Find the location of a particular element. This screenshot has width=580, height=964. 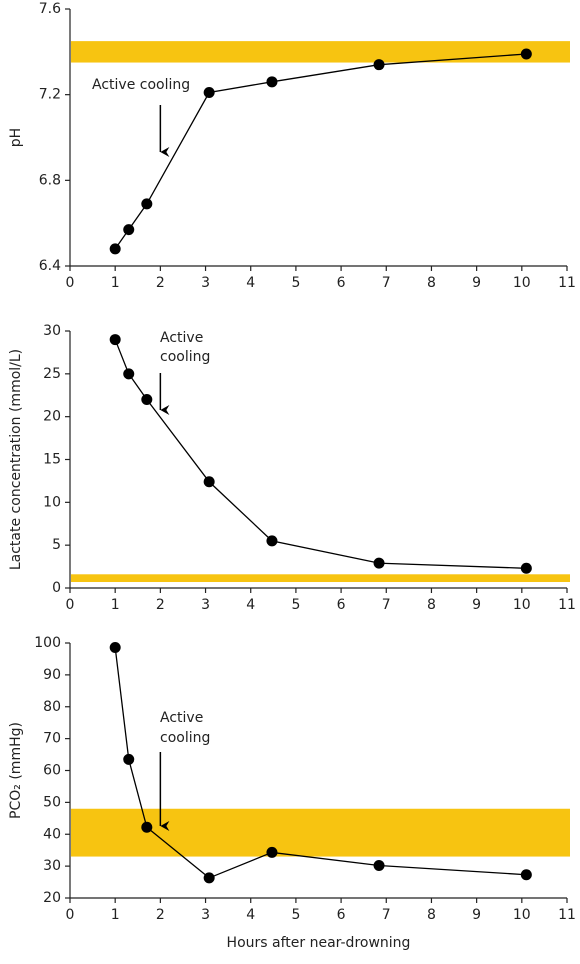

y-tick-label: 0 is located at coordinates (56, 588).